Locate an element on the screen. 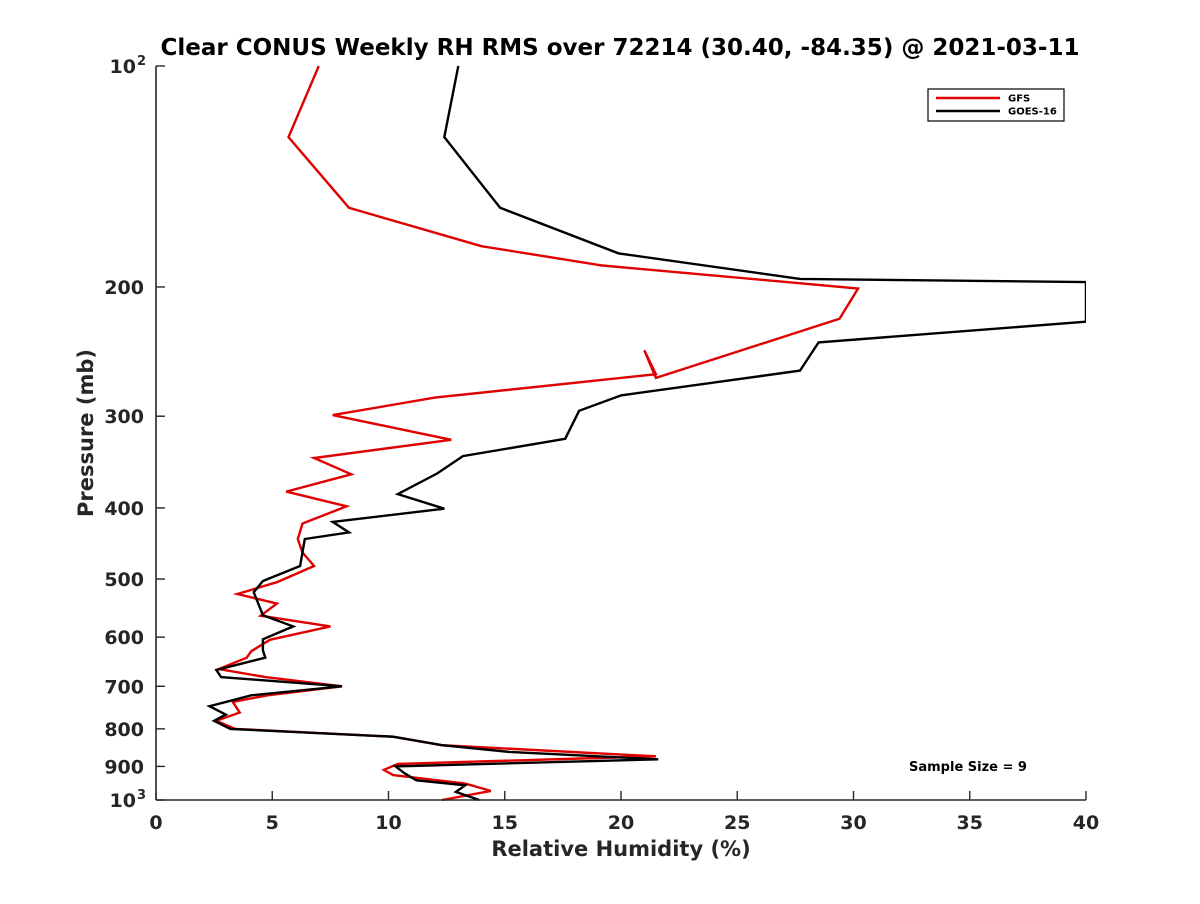 The image size is (1200, 904). legend-box is located at coordinates (996, 105).